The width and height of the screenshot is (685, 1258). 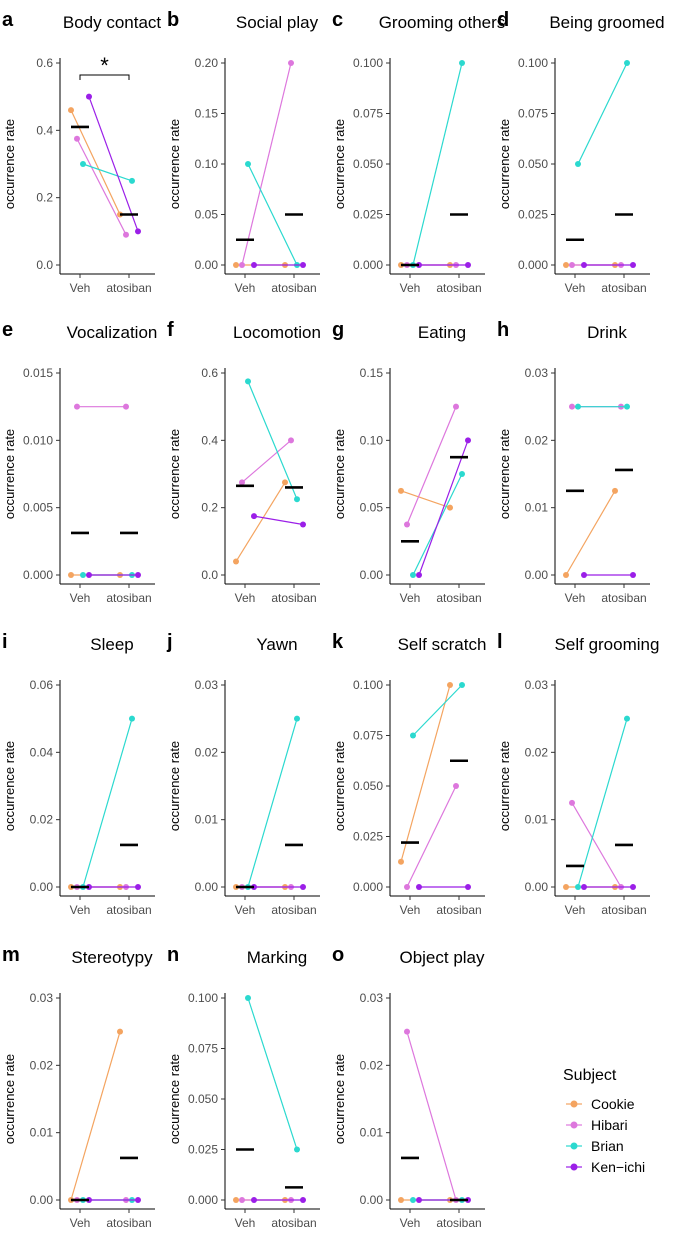 What do you see at coordinates (607, 1146) in the screenshot?
I see `legend-label: Brian` at bounding box center [607, 1146].